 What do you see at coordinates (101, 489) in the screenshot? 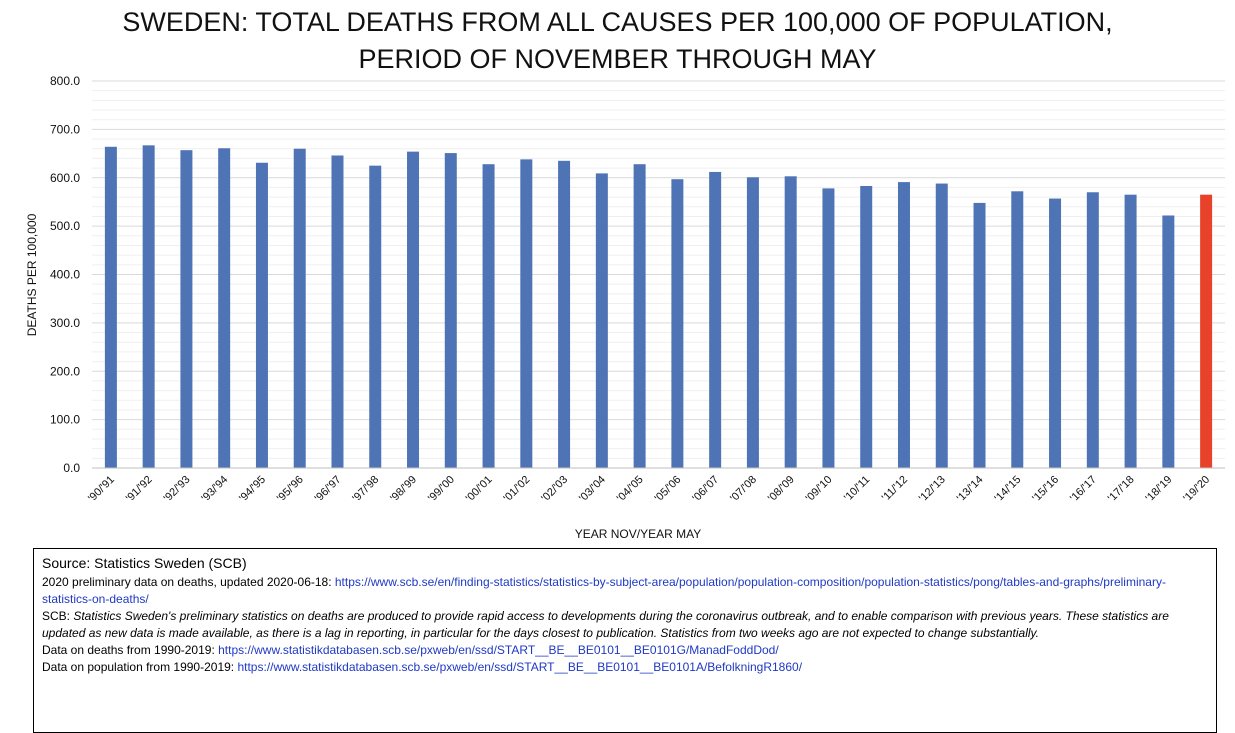
I see `x-tick-label: '90/'91` at bounding box center [101, 489].